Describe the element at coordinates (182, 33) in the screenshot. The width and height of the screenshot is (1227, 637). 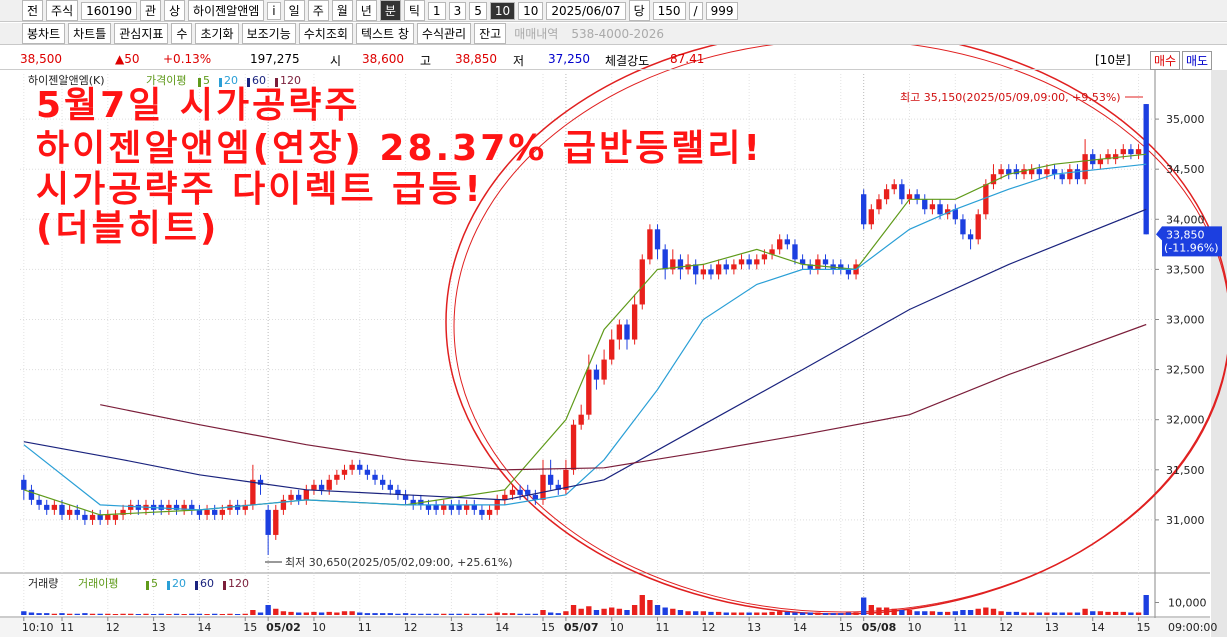
I see `toolbar-button: 수` at that location.